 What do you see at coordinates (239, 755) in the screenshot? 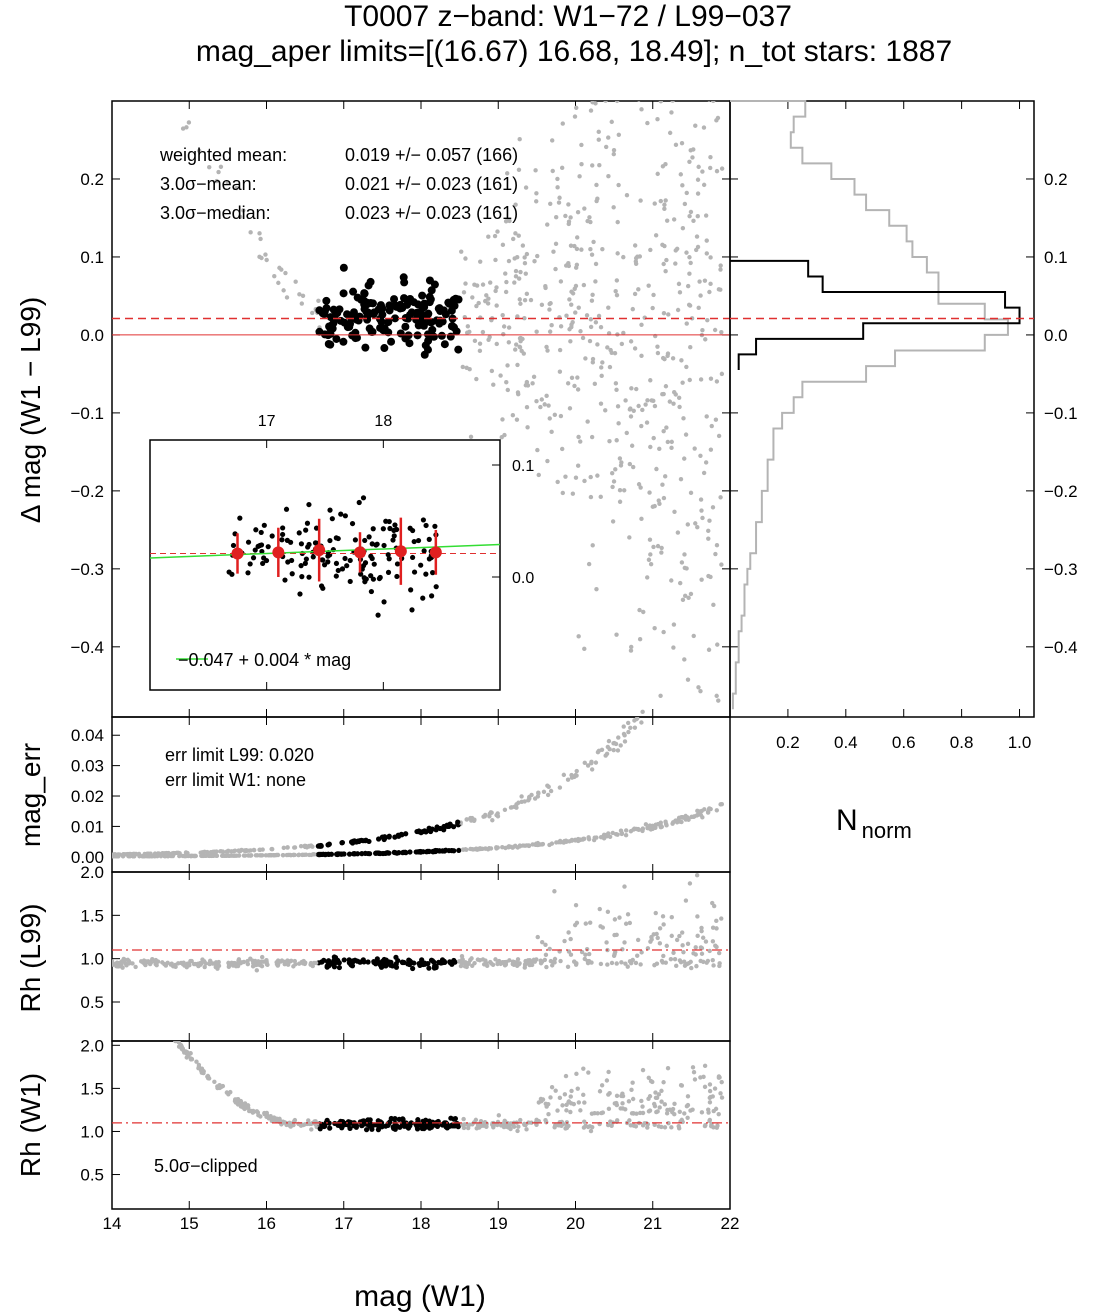
I see `err-limit-l99: err limit L99: 0.020` at bounding box center [239, 755].